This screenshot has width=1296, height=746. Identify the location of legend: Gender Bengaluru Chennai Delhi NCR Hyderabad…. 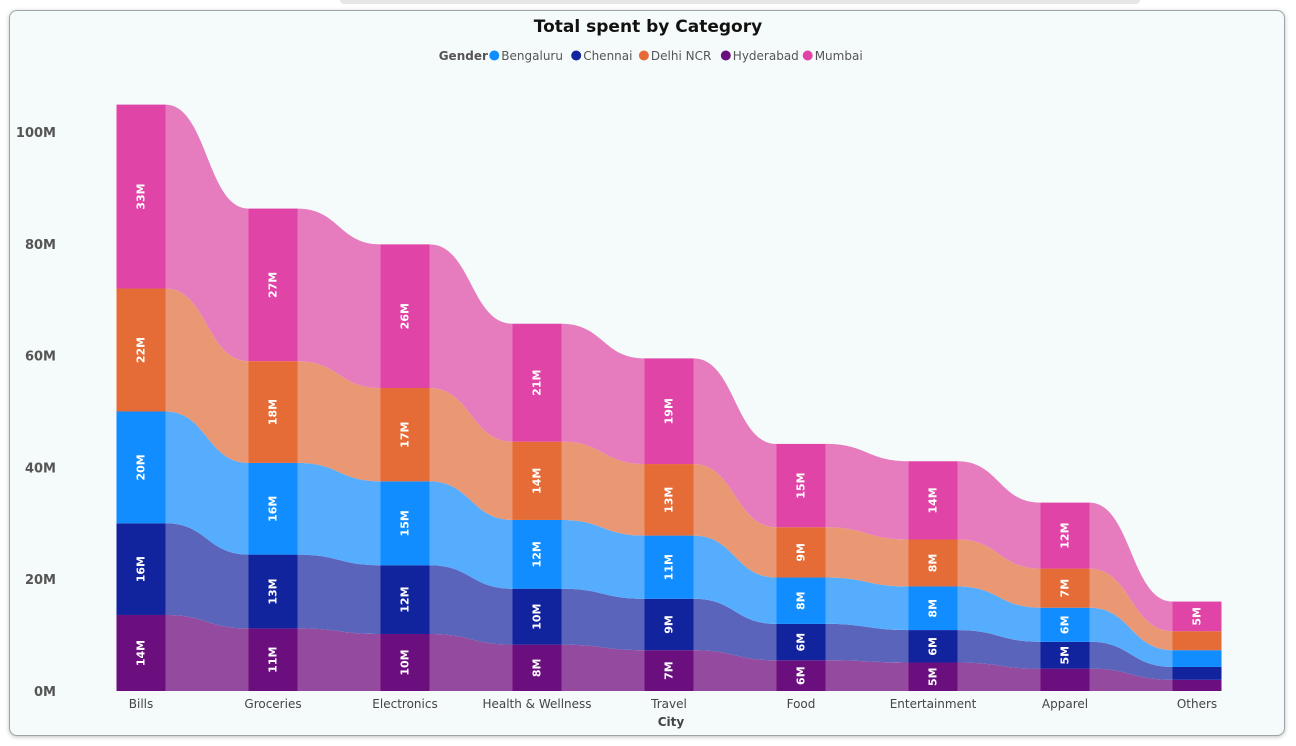
(651, 56).